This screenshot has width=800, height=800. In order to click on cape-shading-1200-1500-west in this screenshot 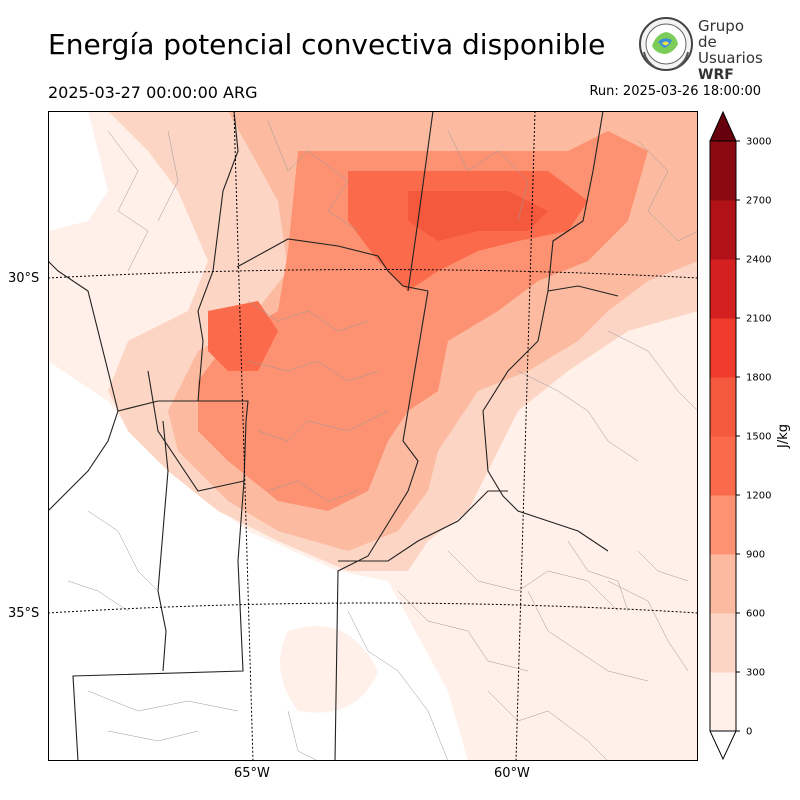, I will do `click(243, 336)`.